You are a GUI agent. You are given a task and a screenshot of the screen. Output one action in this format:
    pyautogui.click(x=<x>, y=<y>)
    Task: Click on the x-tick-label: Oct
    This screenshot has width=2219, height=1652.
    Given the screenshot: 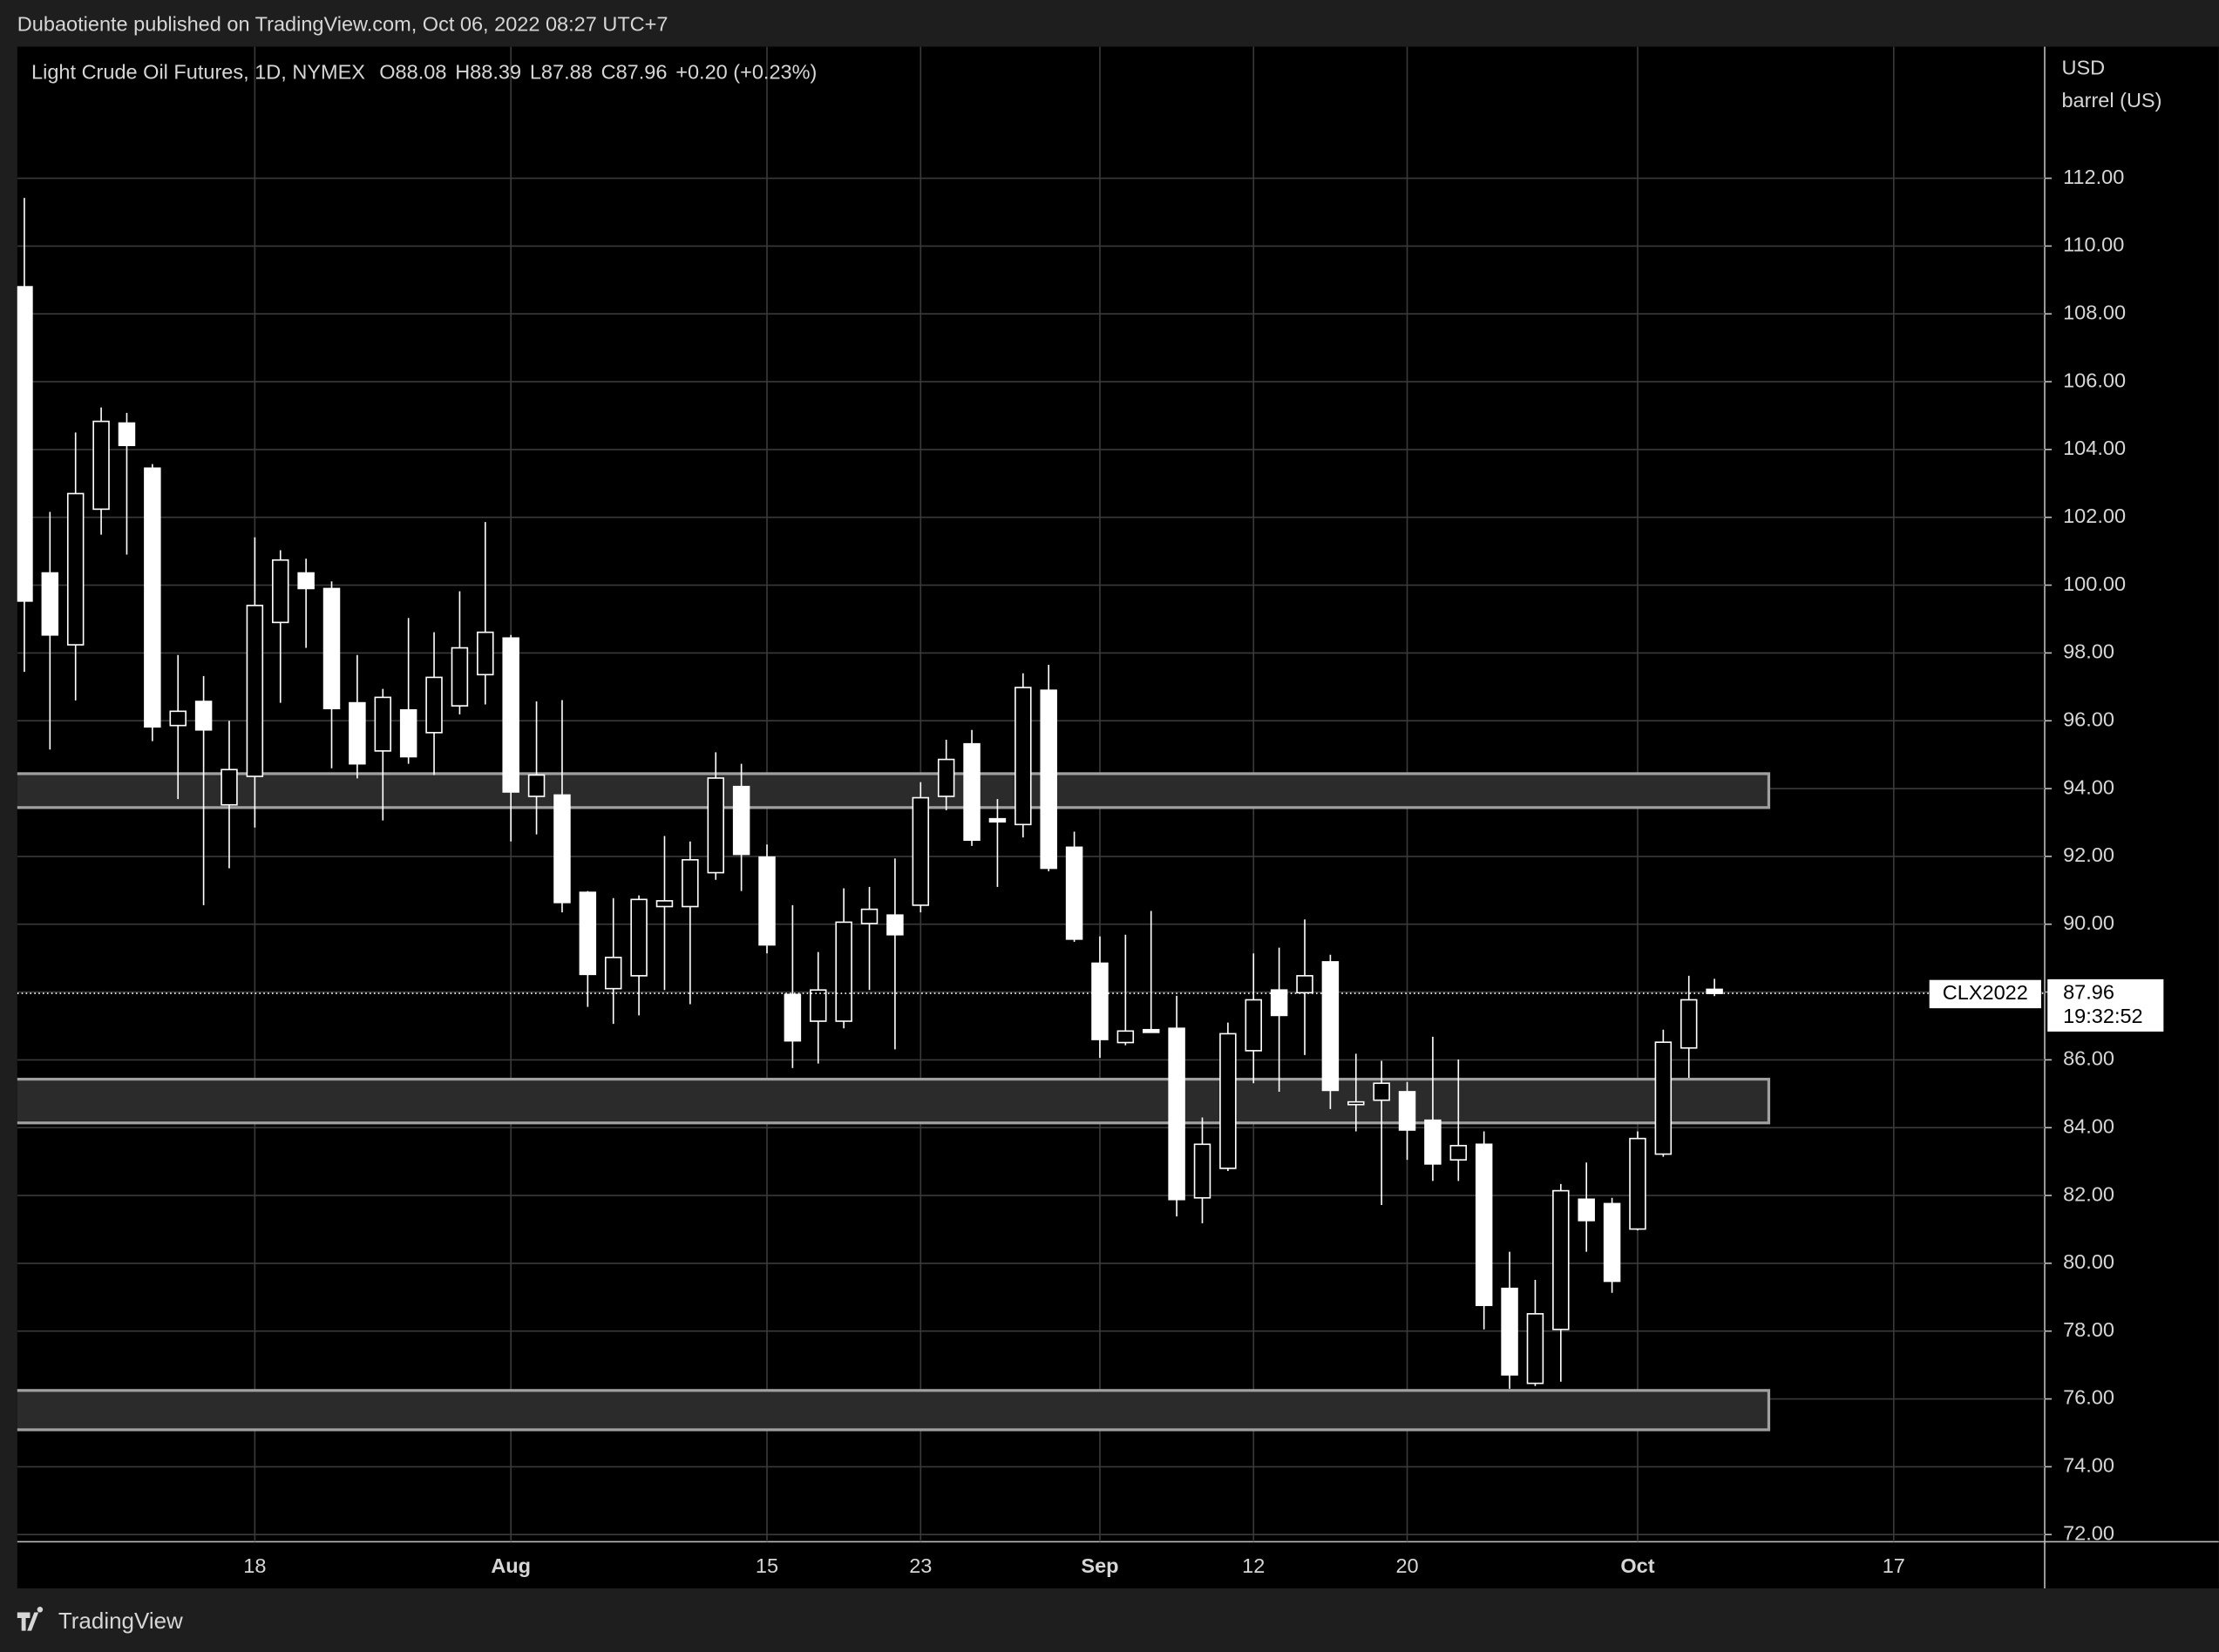 What is the action you would take?
    pyautogui.click(x=1637, y=1565)
    